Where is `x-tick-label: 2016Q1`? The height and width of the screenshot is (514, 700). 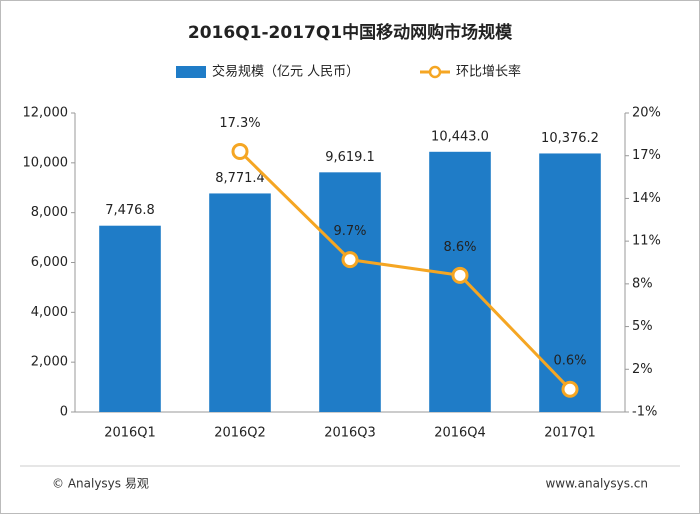
x-tick-label: 2016Q1 is located at coordinates (130, 433).